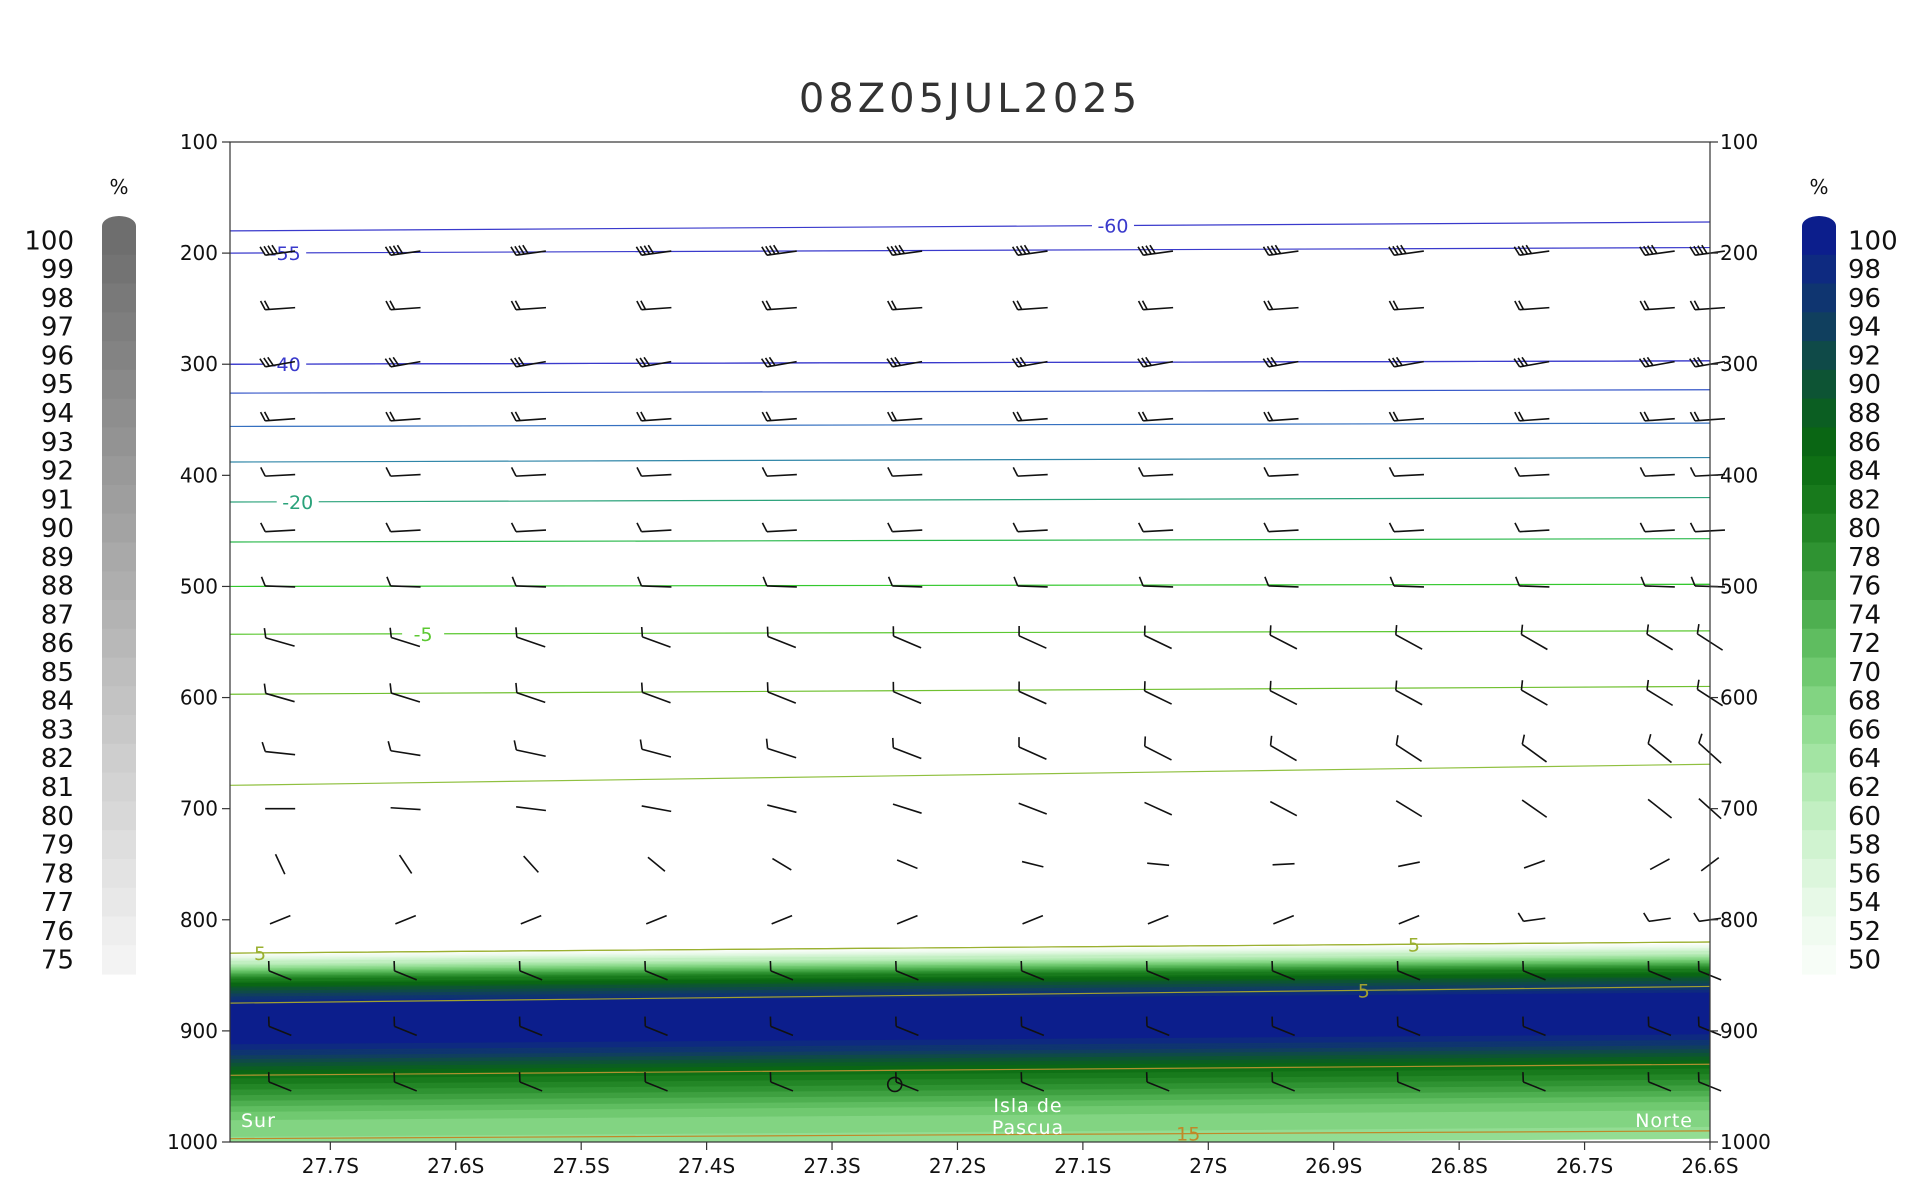 This screenshot has width=1920, height=1200. I want to click on colorbar-label: 76, so click(57, 932).